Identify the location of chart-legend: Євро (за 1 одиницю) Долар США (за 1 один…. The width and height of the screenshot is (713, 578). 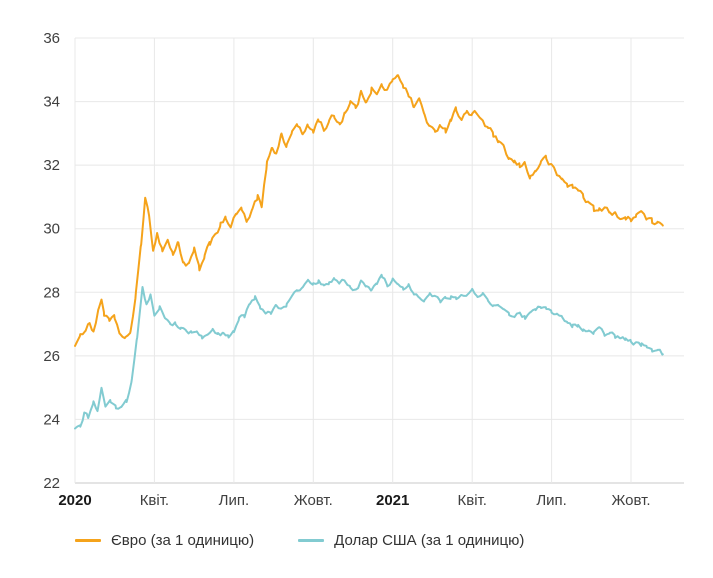
(356, 540).